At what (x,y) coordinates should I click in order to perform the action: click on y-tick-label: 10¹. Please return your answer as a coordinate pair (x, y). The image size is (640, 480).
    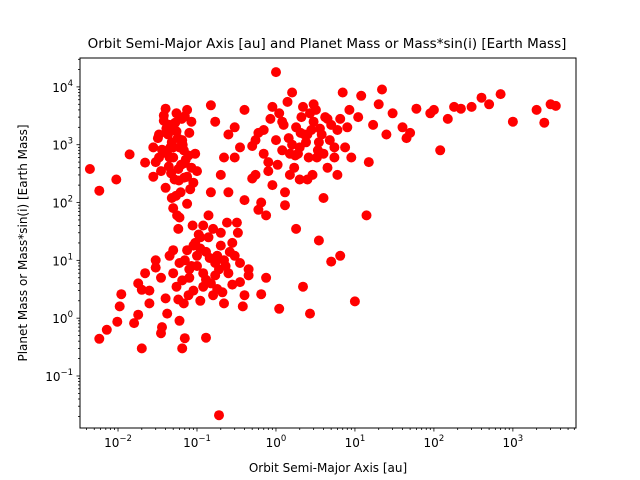
    Looking at the image, I should click on (62, 260).